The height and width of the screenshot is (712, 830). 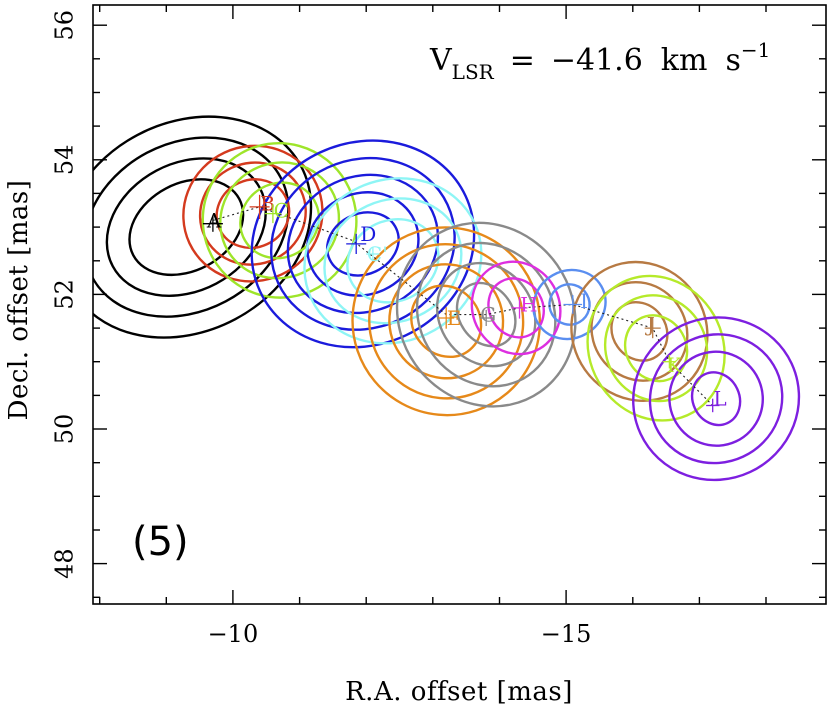 What do you see at coordinates (281, 210) in the screenshot?
I see `spot-label-c: C` at bounding box center [281, 210].